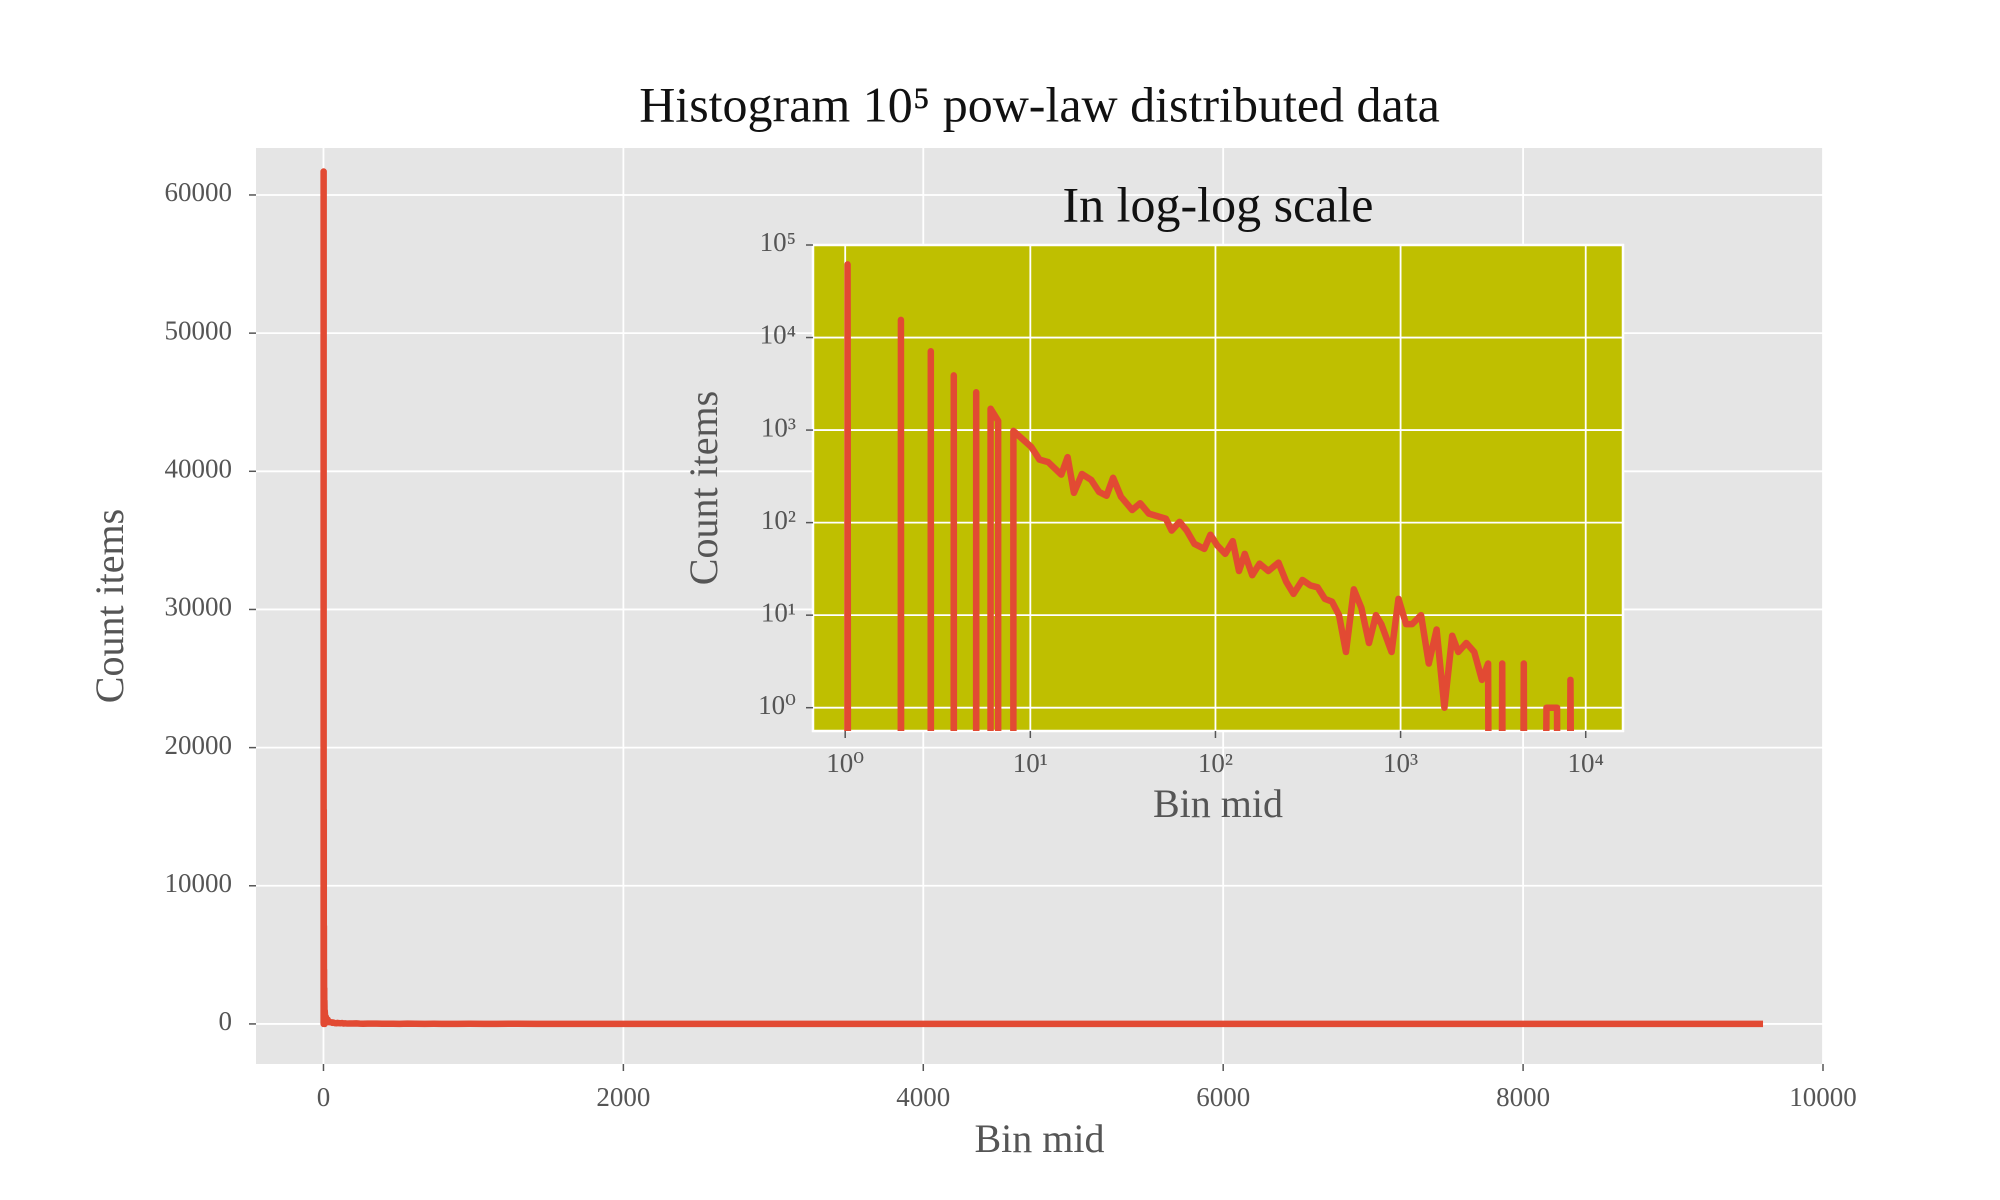 The image size is (2000, 1200). I want to click on x-tick-label: 10⁰, so click(845, 763).